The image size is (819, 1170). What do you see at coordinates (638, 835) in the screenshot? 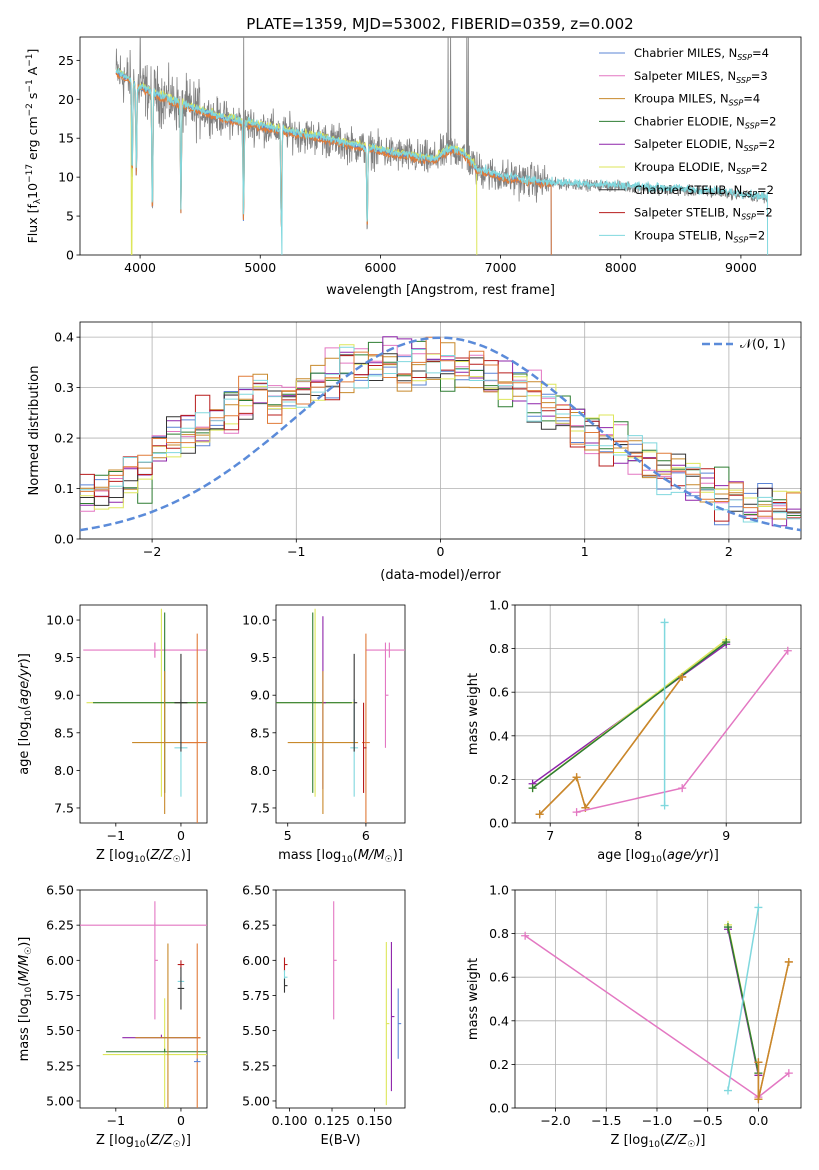
I see `x-tick-label: 8` at bounding box center [638, 835].